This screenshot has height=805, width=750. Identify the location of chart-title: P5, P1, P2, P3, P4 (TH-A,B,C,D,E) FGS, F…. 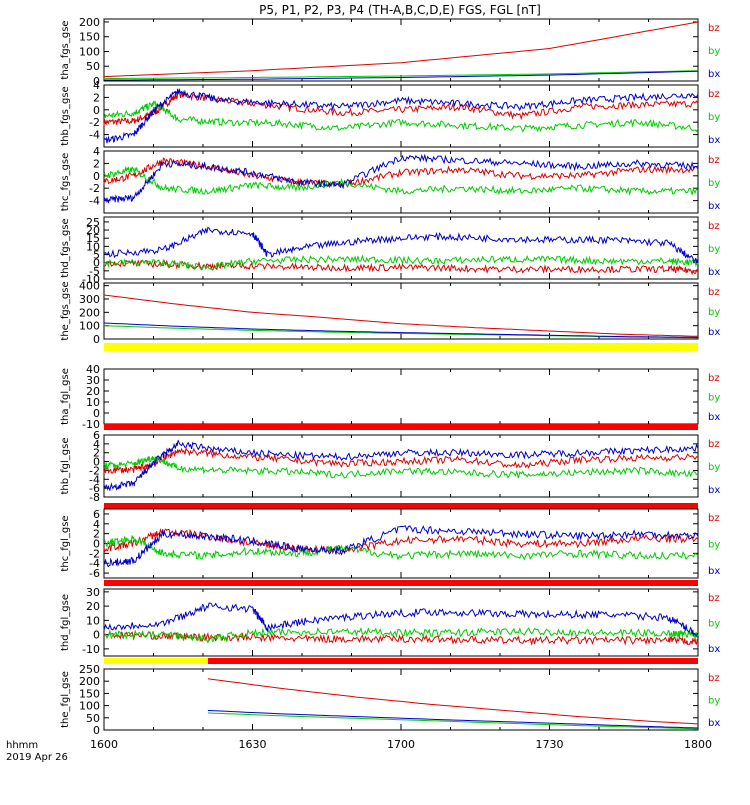
(400, 10).